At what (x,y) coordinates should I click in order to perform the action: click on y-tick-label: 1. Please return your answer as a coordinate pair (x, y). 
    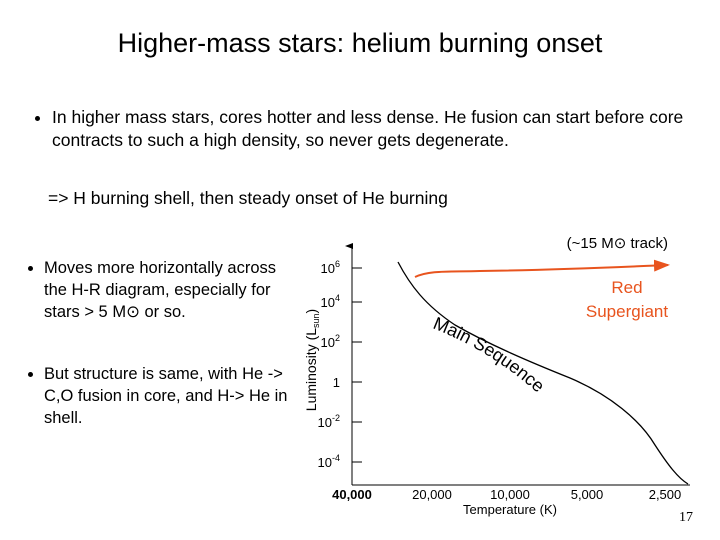
    Looking at the image, I should click on (336, 382).